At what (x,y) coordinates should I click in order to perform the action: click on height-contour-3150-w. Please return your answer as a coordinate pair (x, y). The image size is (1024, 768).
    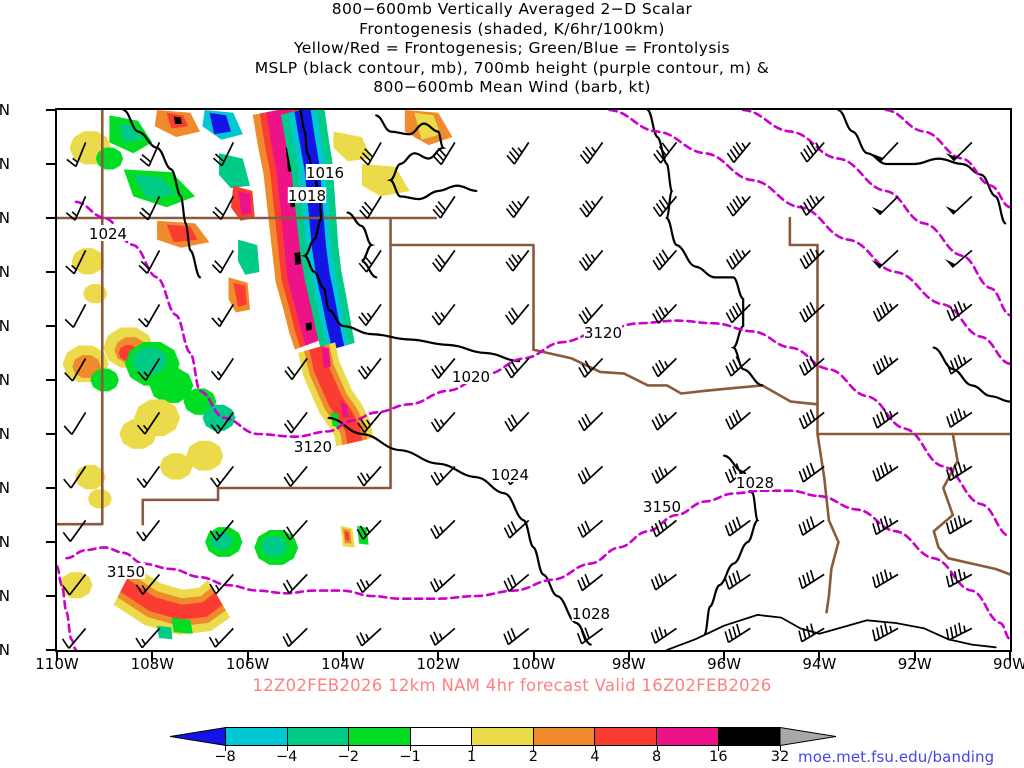
    Looking at the image, I should click on (67, 607).